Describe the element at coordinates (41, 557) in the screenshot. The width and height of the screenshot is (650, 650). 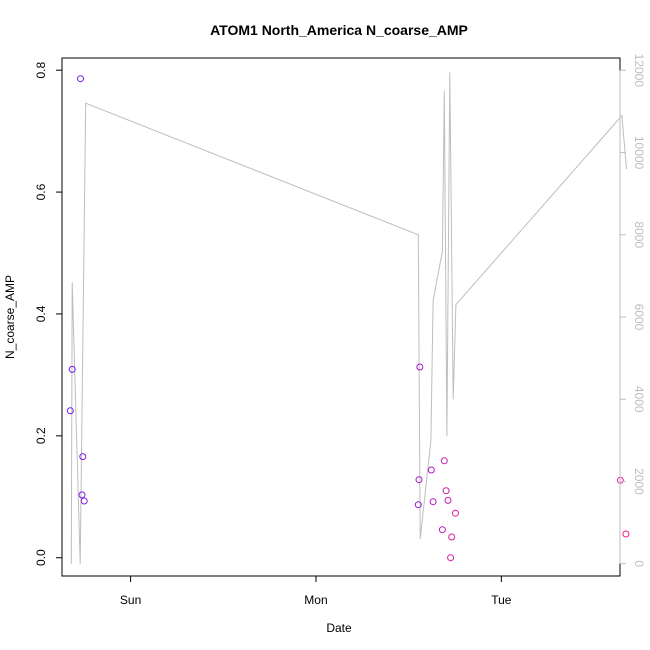
I see `y-tick-label: 0.0` at that location.